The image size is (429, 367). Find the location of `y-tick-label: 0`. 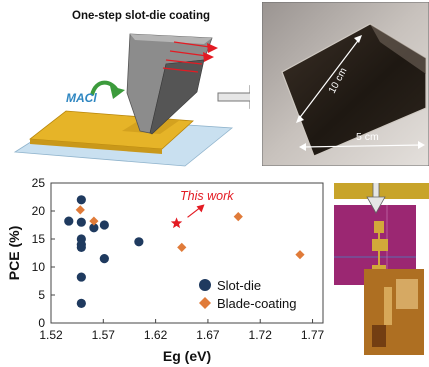

y-tick-label: 0 is located at coordinates (41, 323).